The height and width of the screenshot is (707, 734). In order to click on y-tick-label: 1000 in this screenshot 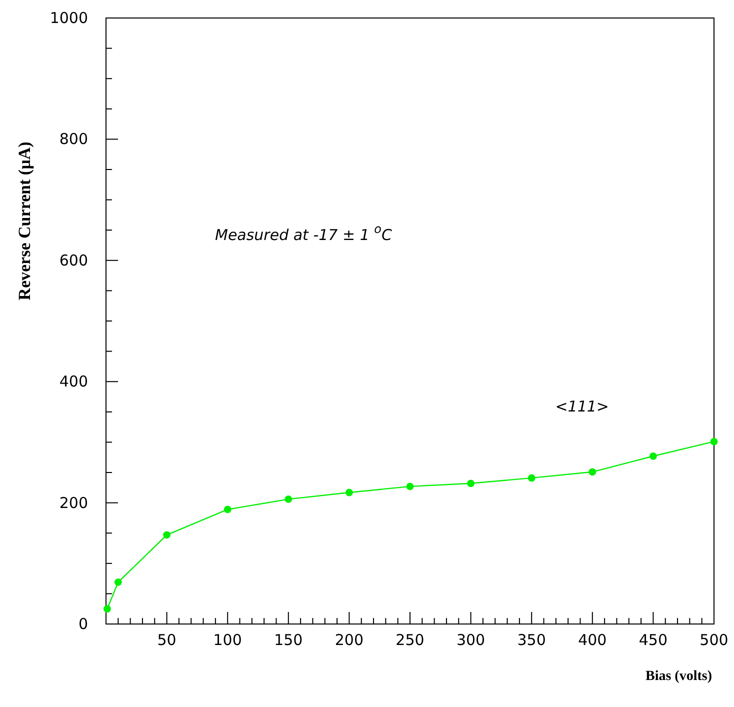, I will do `click(69, 18)`.